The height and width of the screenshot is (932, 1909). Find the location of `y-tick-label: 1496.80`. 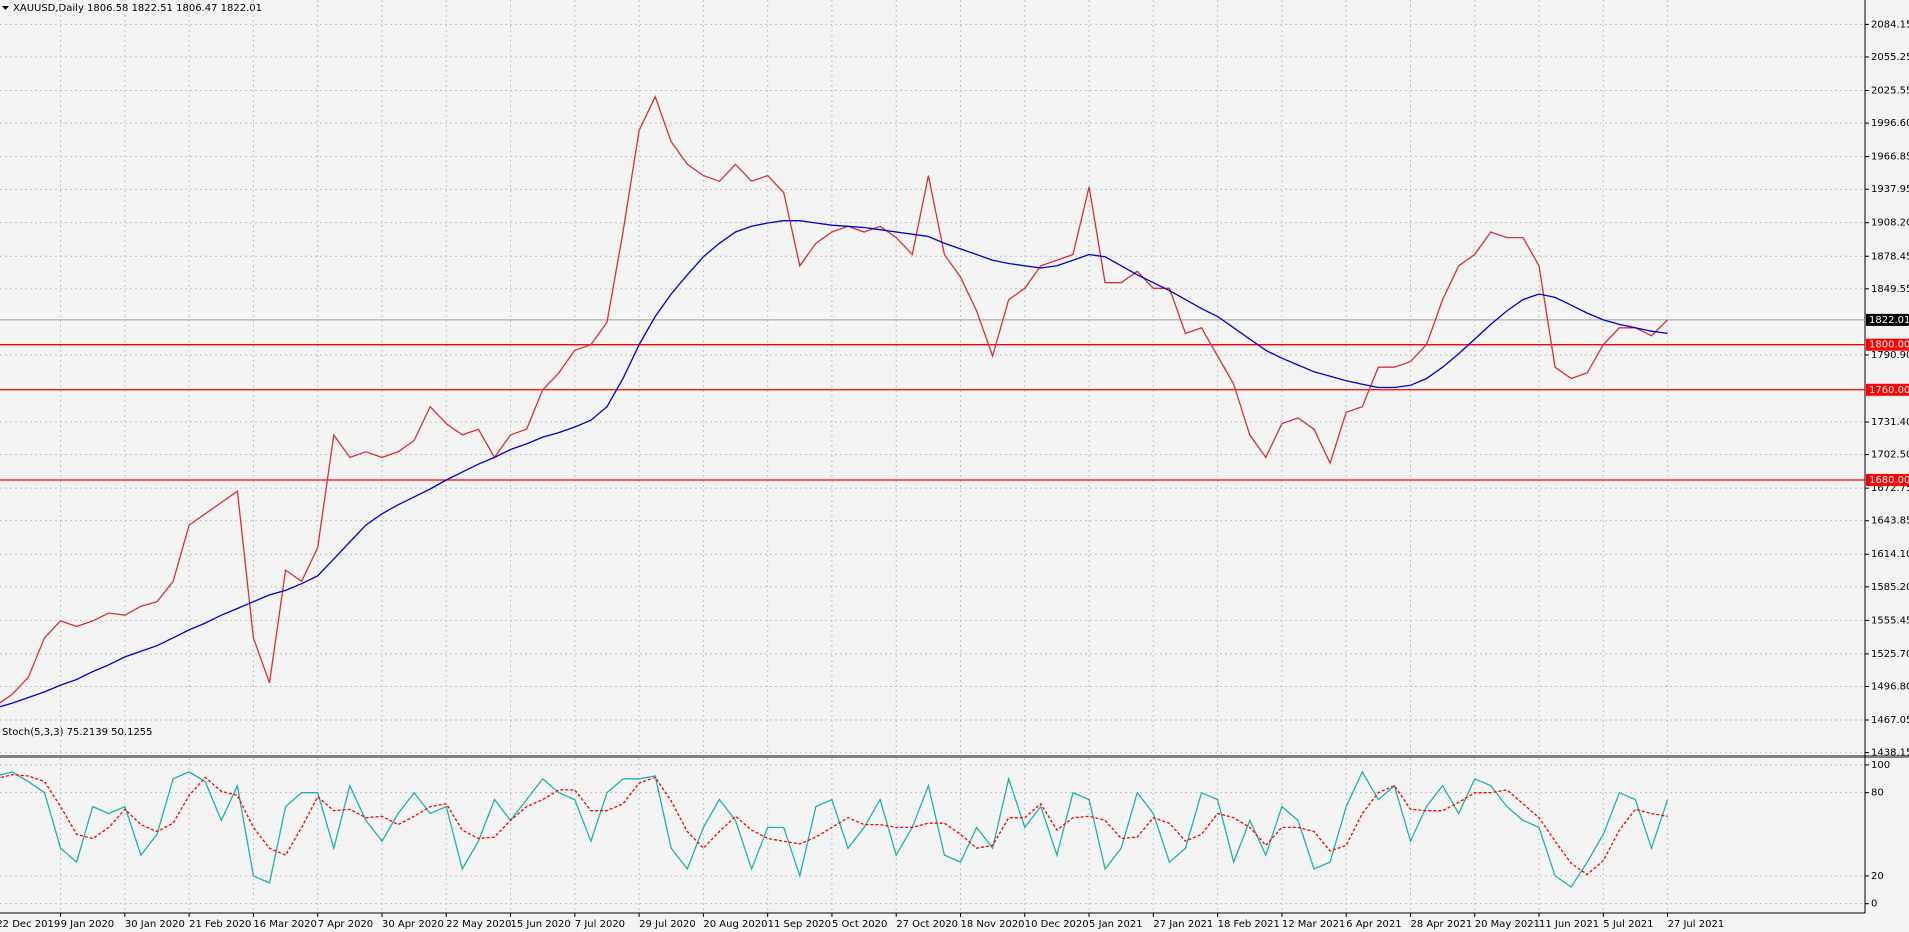

y-tick-label: 1496.80 is located at coordinates (1890, 686).